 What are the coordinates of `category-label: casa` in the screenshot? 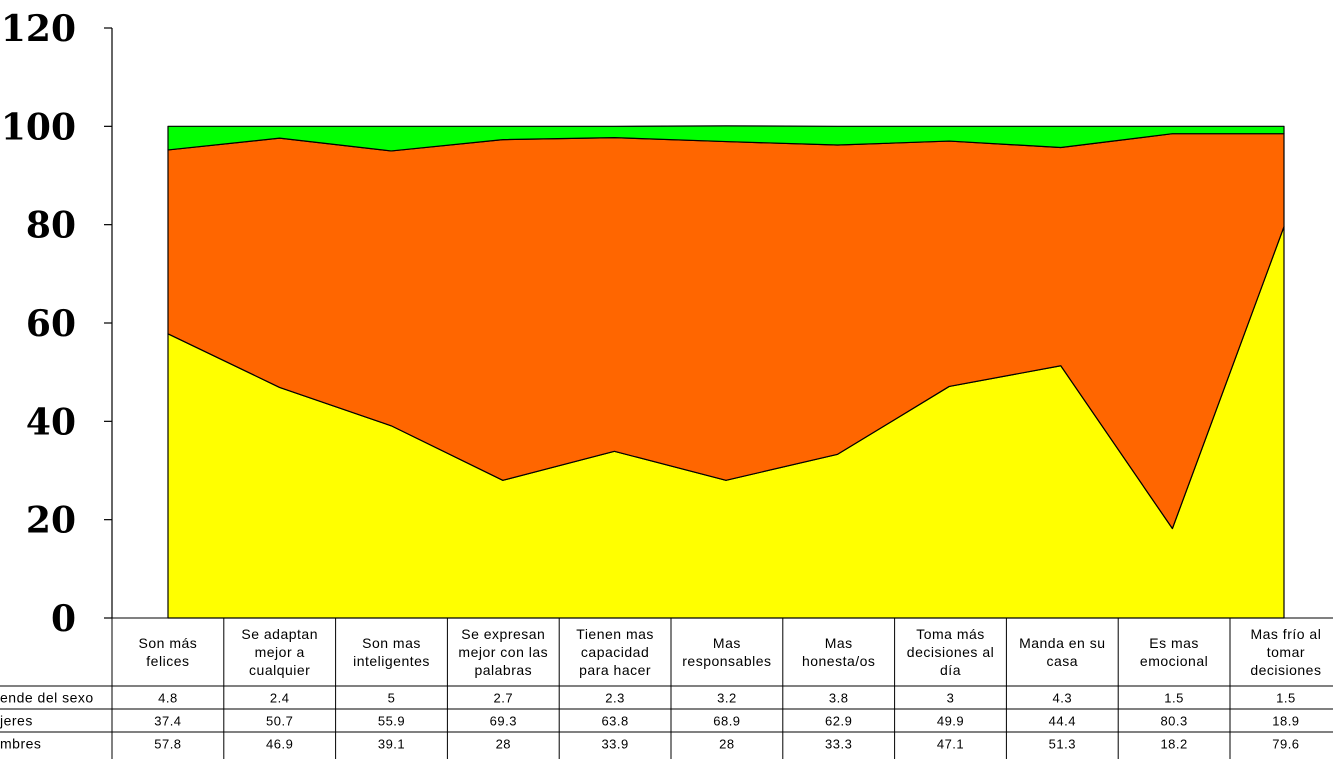 It's located at (1063, 661).